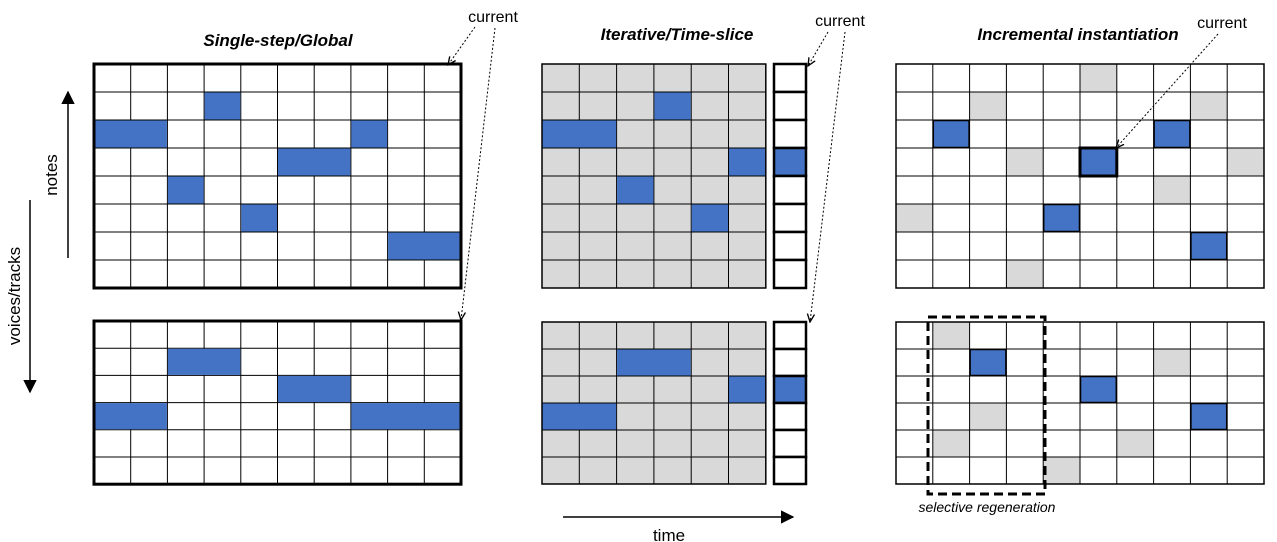  I want to click on title-global: Single-step/Global, so click(278, 40).